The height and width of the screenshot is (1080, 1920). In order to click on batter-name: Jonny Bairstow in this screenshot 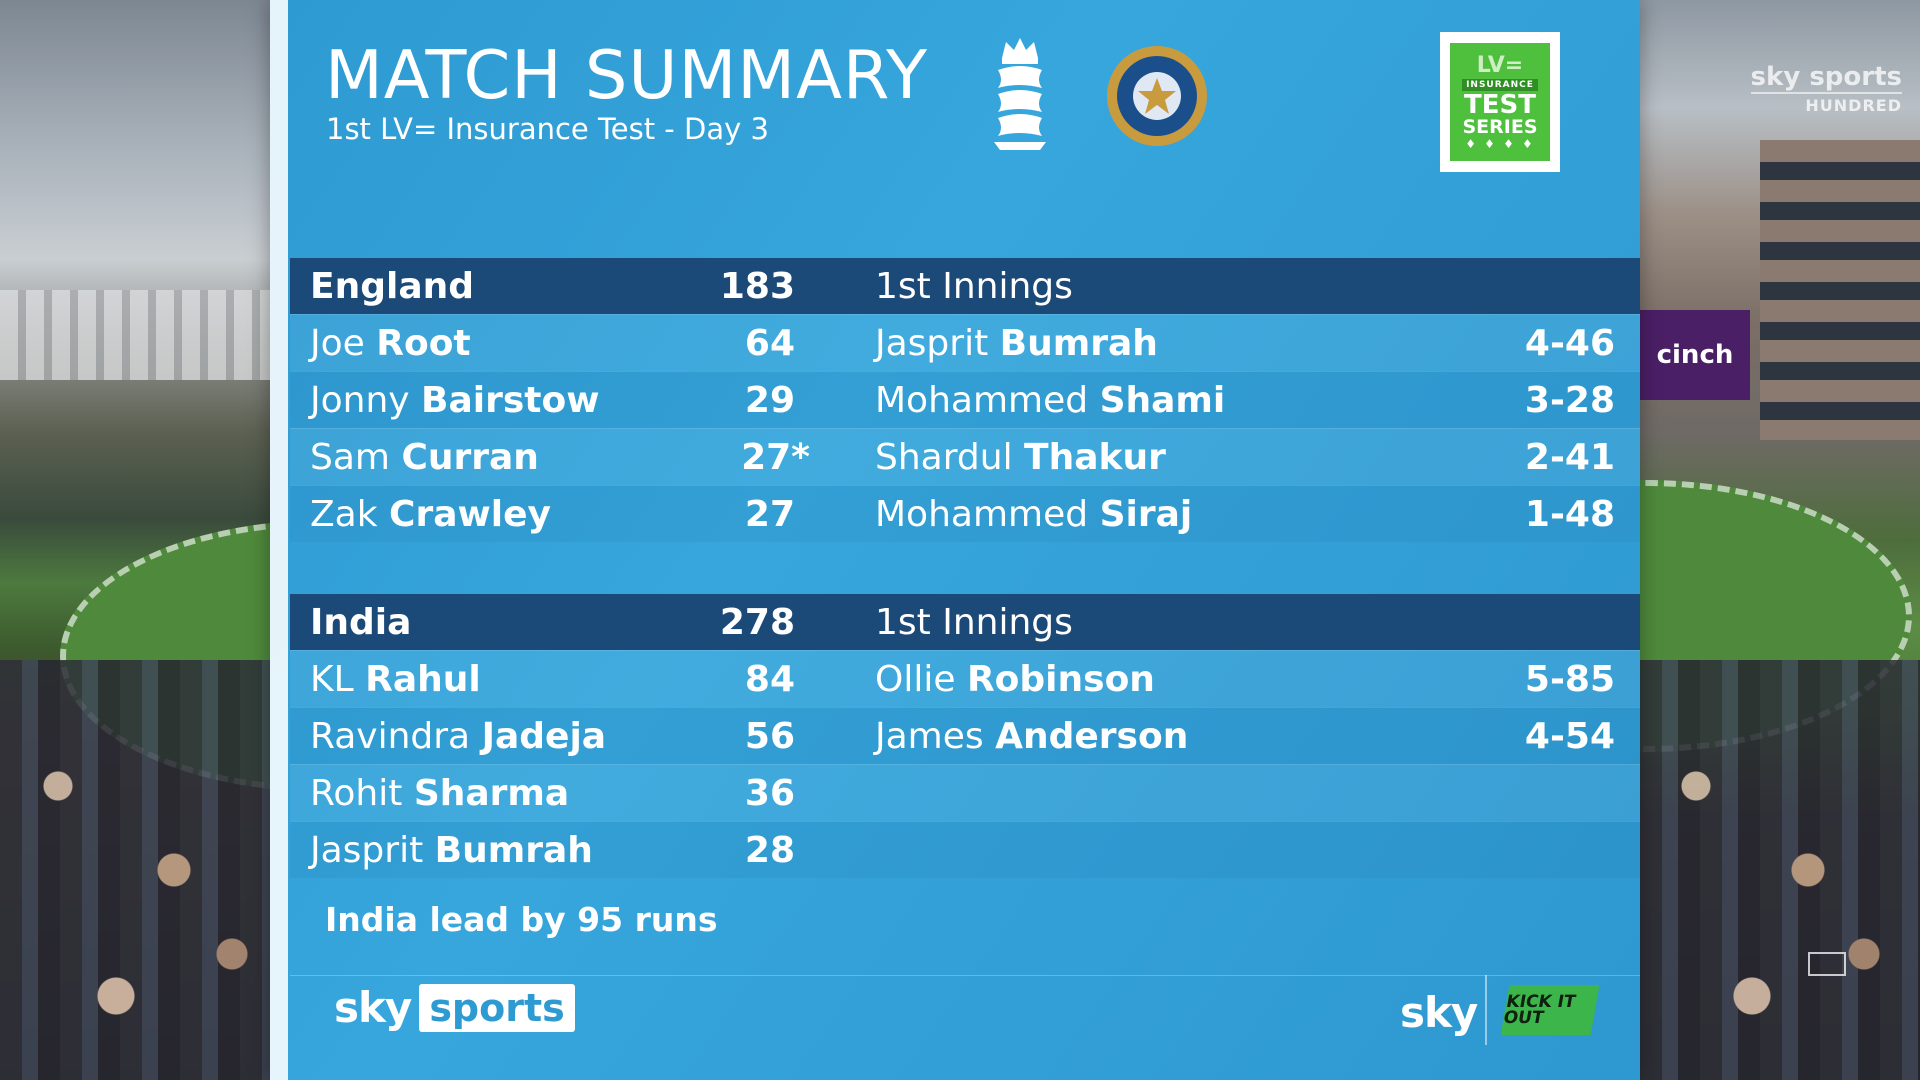, I will do `click(455, 400)`.